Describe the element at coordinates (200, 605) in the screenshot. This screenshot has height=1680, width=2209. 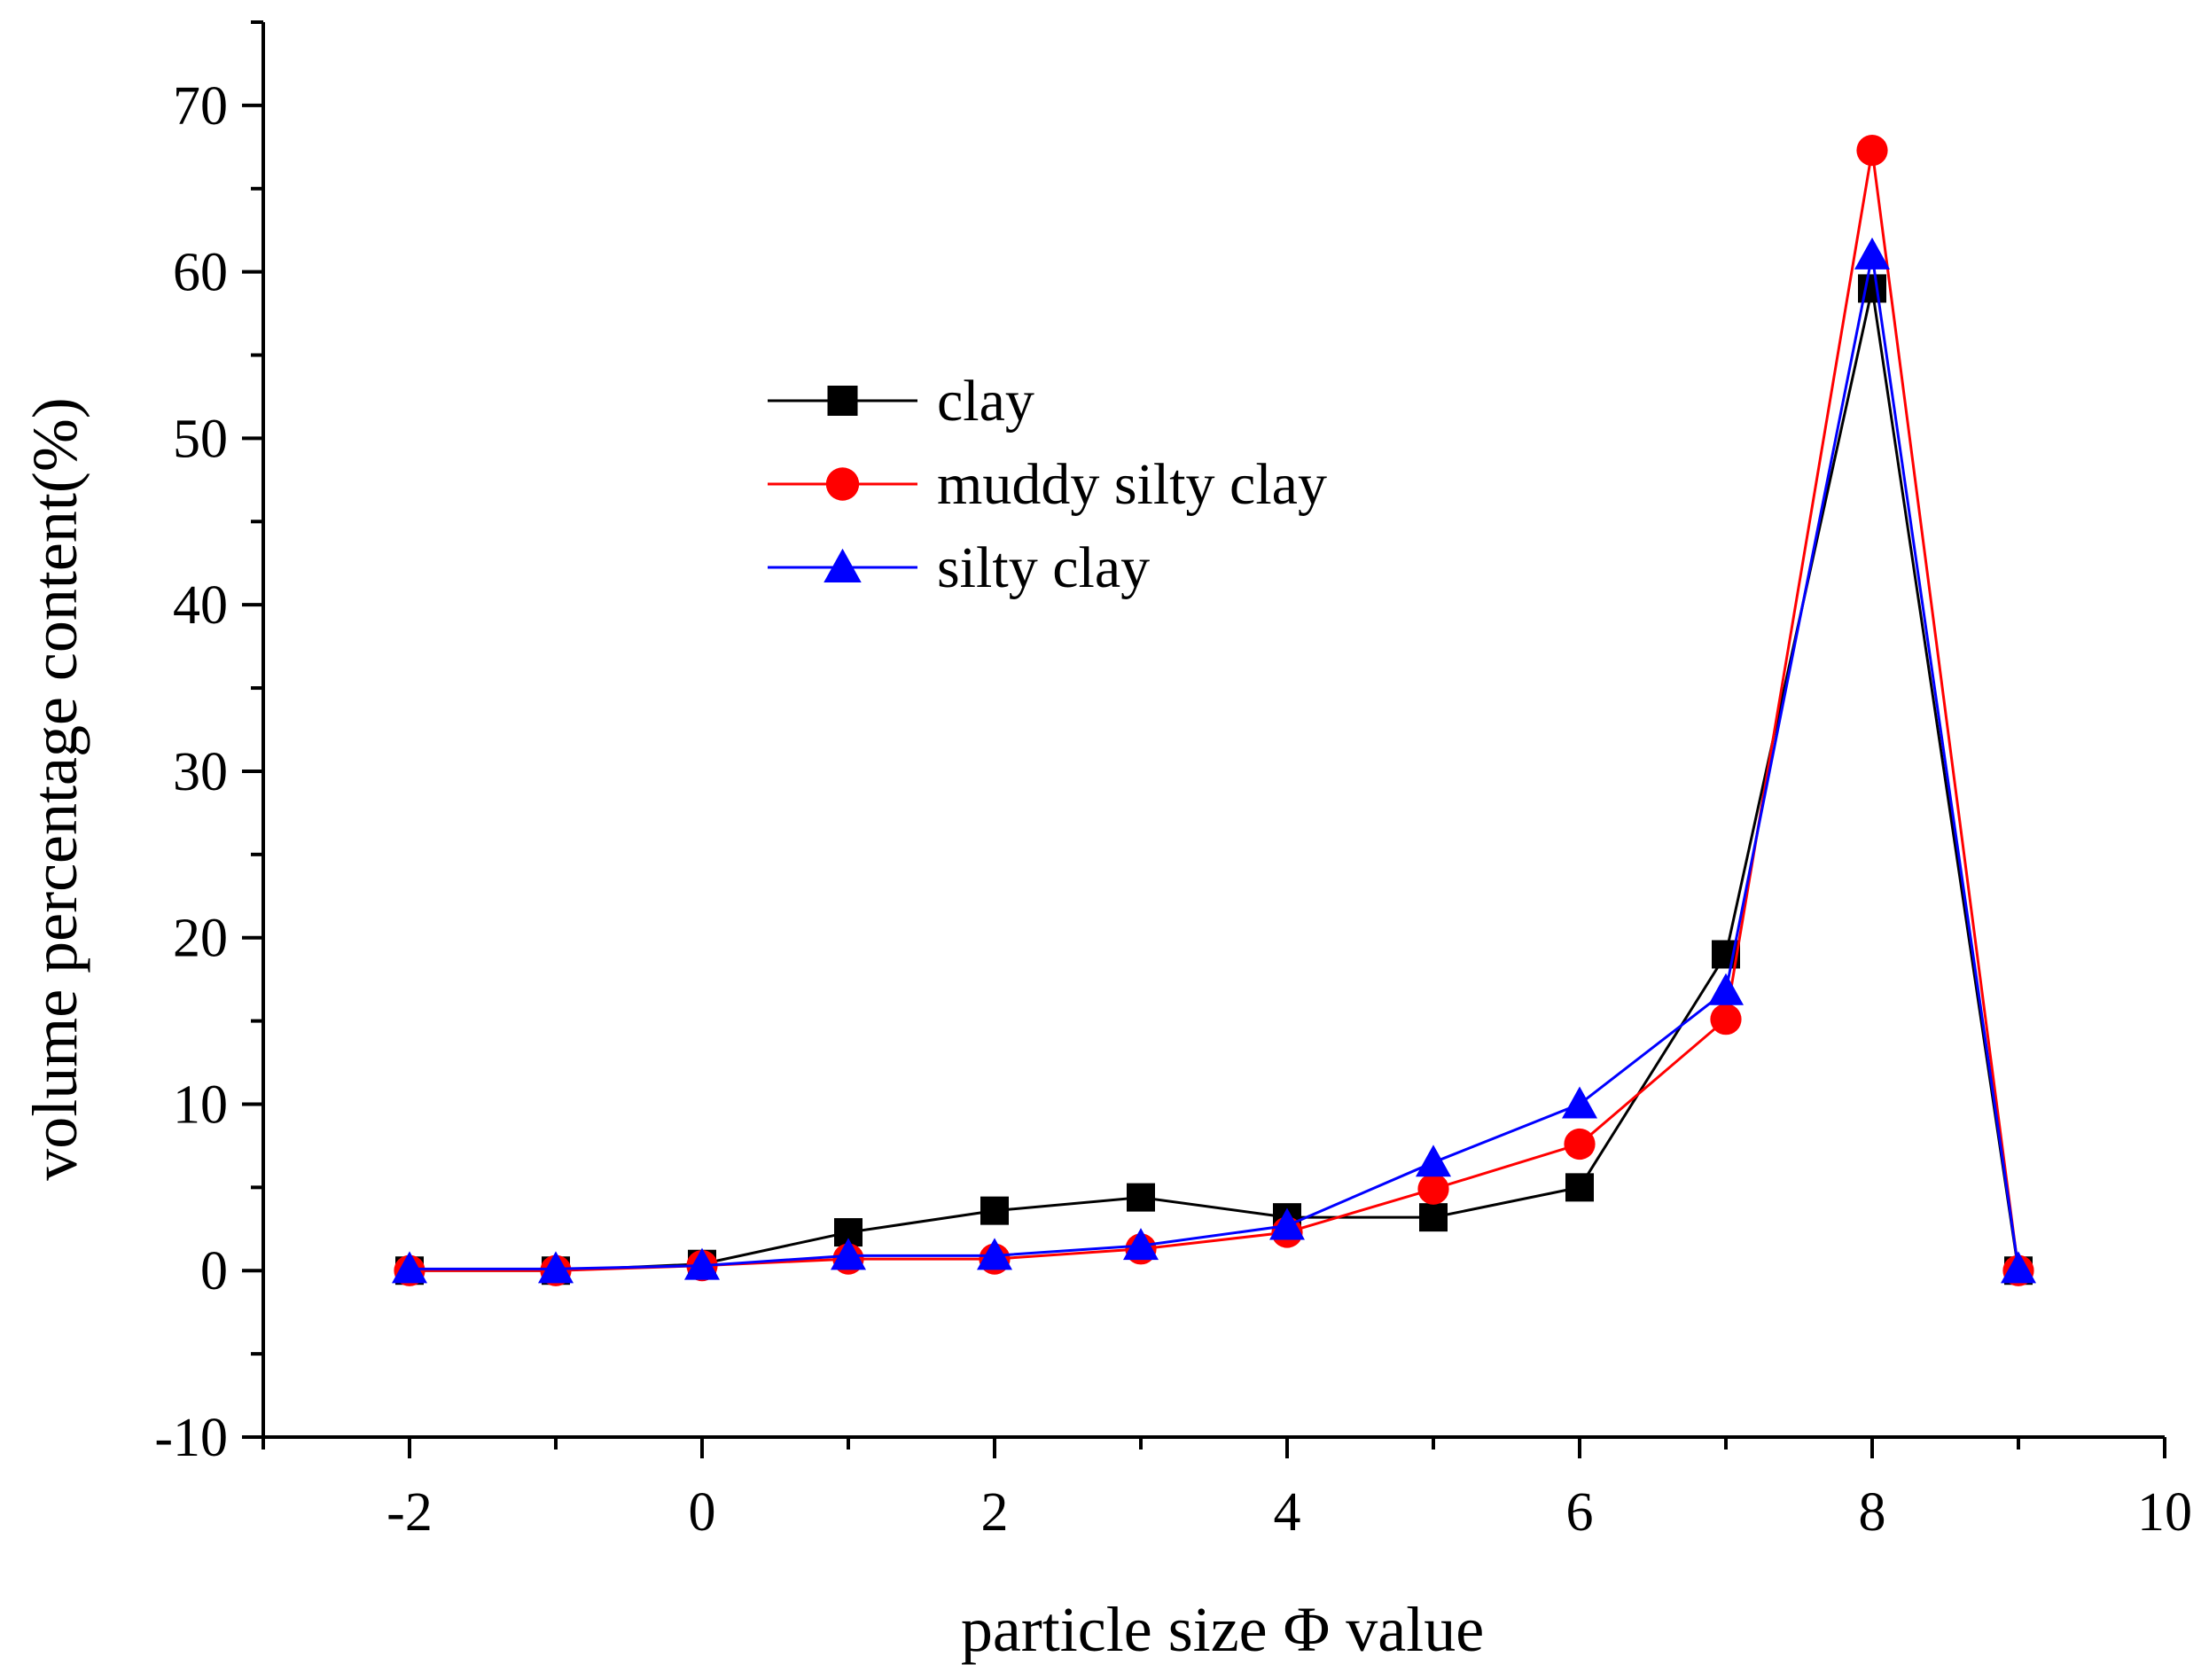
I see `y-tick-label: 40` at that location.